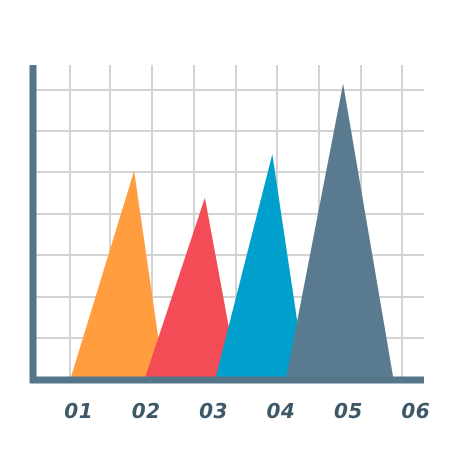 The image size is (452, 452). I want to click on x-tick-label: 02, so click(146, 411).